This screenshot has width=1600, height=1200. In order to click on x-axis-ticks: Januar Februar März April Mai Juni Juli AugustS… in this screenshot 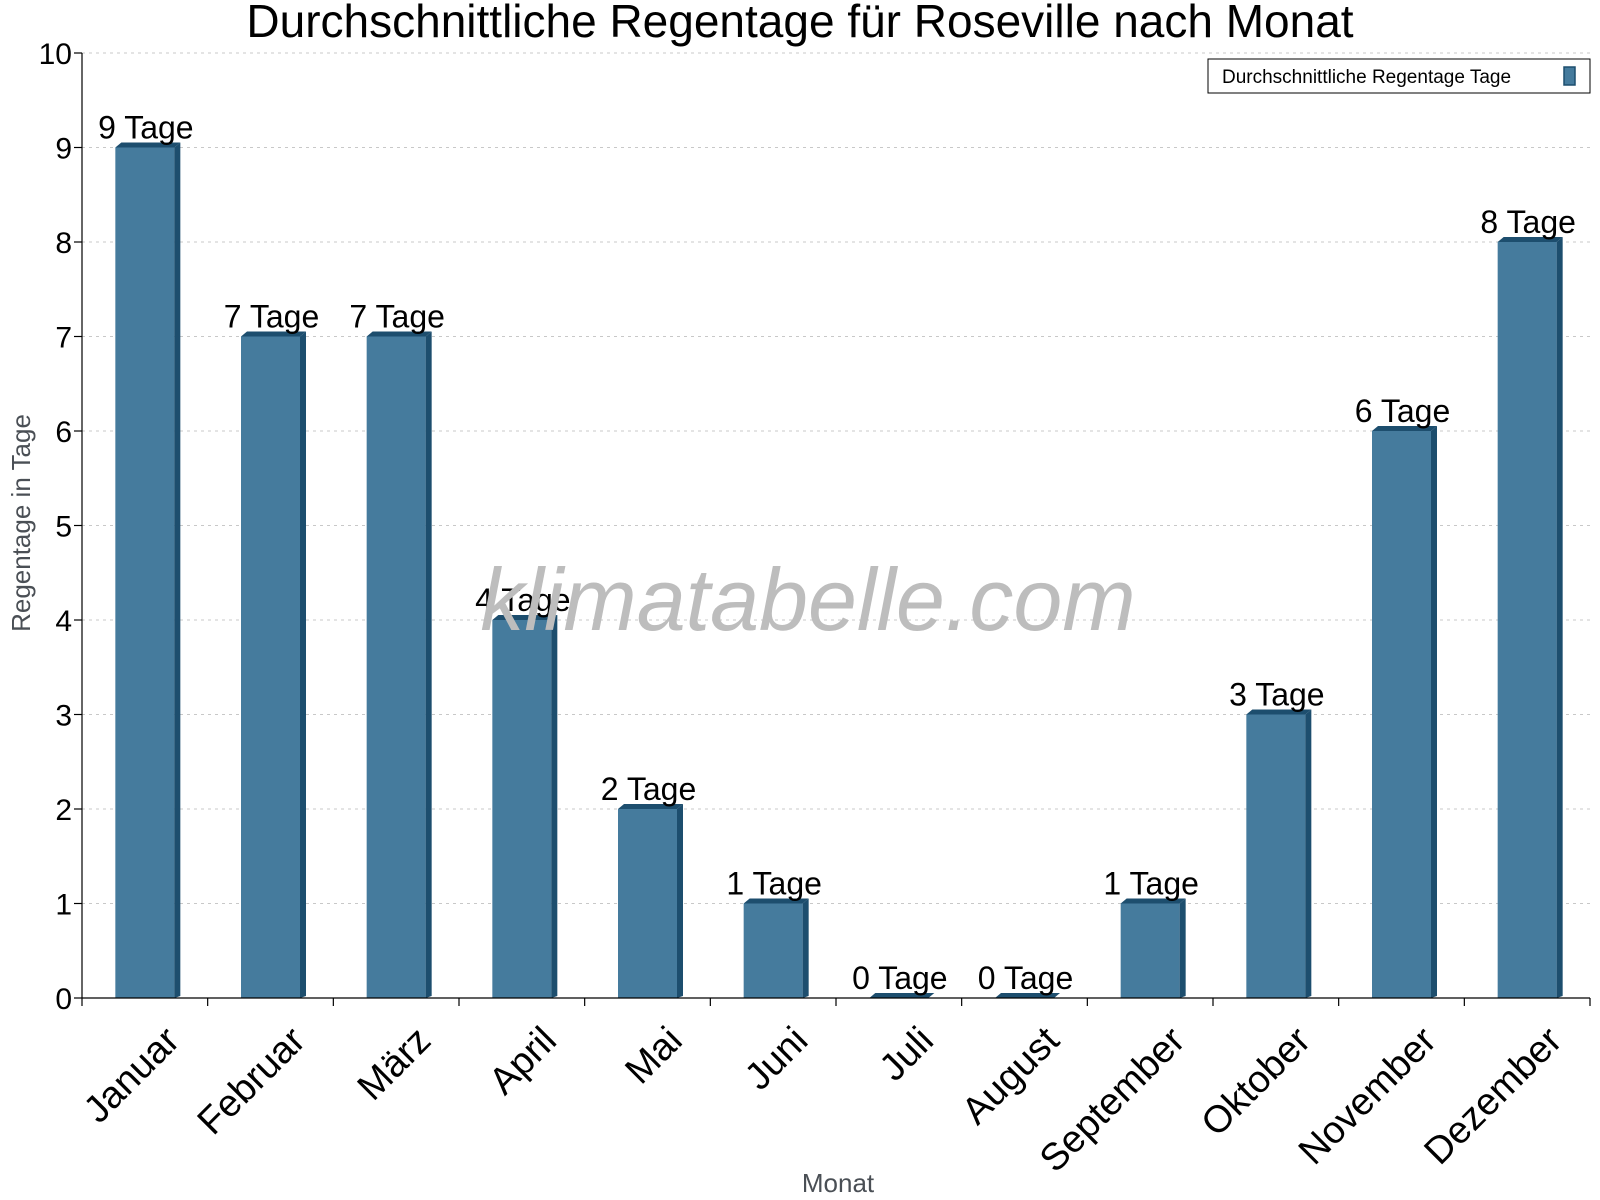, I will do `click(833, 1089)`.